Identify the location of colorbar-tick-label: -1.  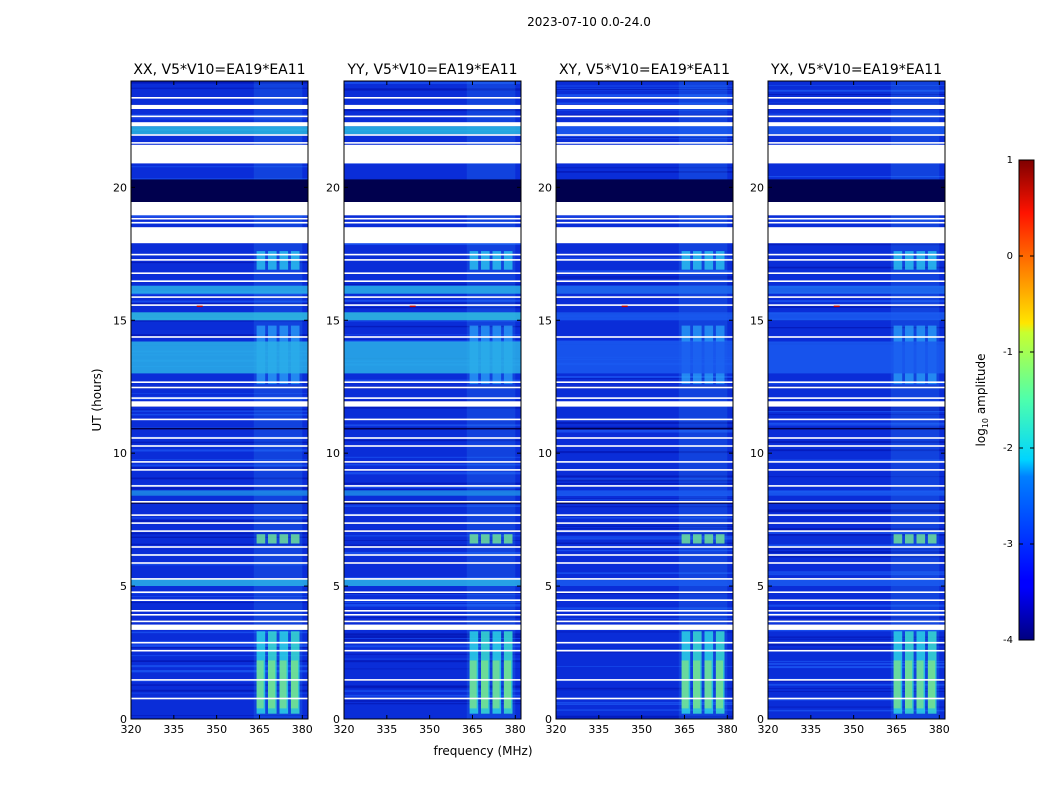
(1008, 352).